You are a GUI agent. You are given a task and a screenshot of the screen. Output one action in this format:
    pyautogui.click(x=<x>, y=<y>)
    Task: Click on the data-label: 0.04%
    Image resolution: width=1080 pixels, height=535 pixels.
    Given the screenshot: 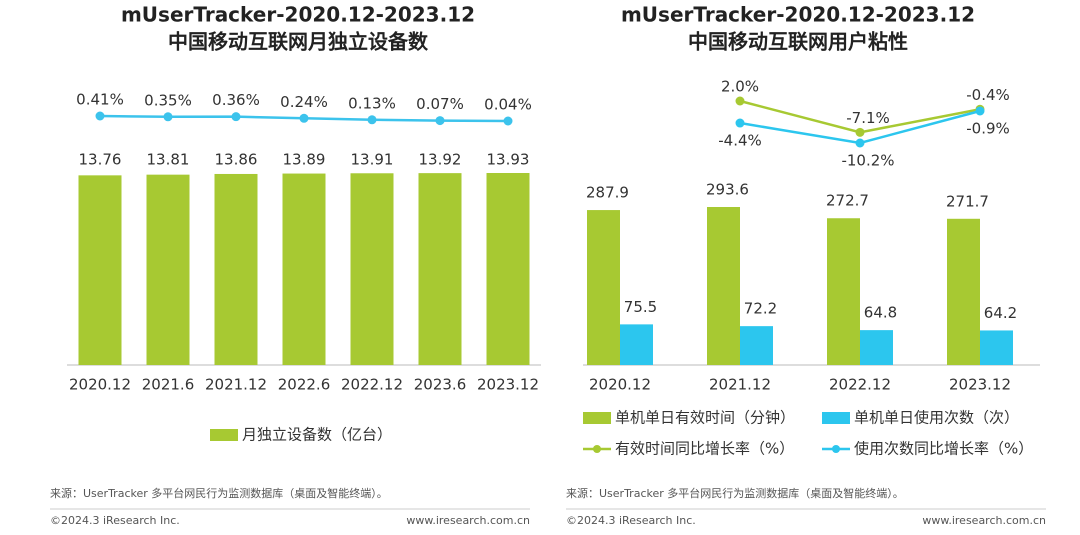 What is the action you would take?
    pyautogui.click(x=508, y=105)
    